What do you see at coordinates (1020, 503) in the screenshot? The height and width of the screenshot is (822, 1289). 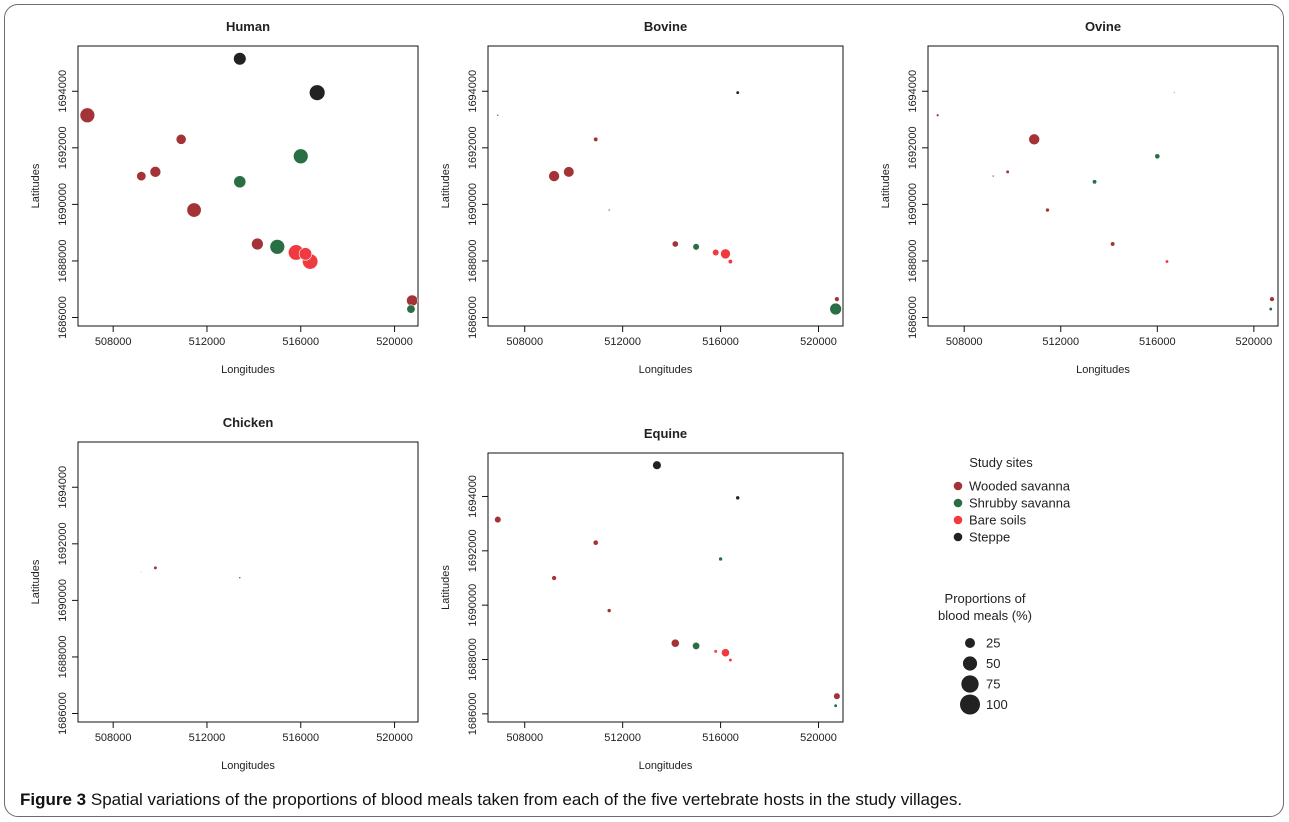 I see `legend-label-shrubby-savanna: Shrubby savanna` at bounding box center [1020, 503].